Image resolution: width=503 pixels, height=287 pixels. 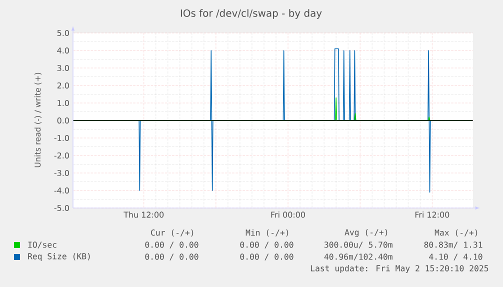 I want to click on text: 40.96m/102.40m, so click(x=358, y=257).